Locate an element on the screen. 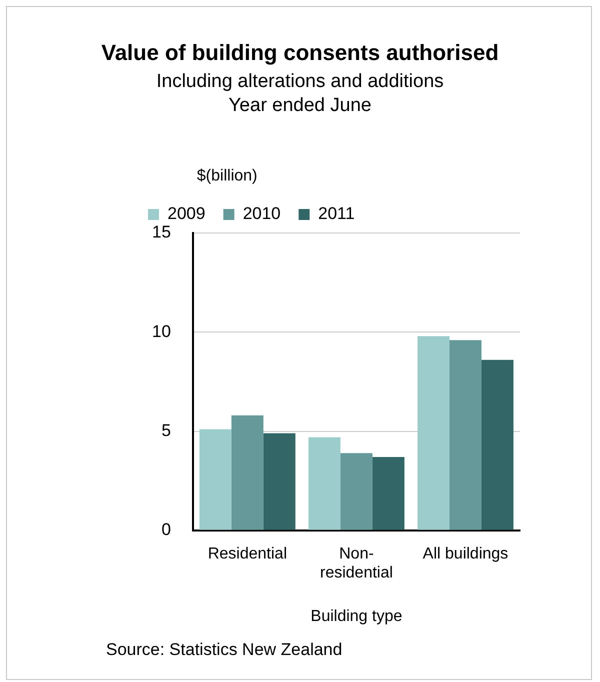  chart-title: Value of building consents authorised is located at coordinates (300, 53).